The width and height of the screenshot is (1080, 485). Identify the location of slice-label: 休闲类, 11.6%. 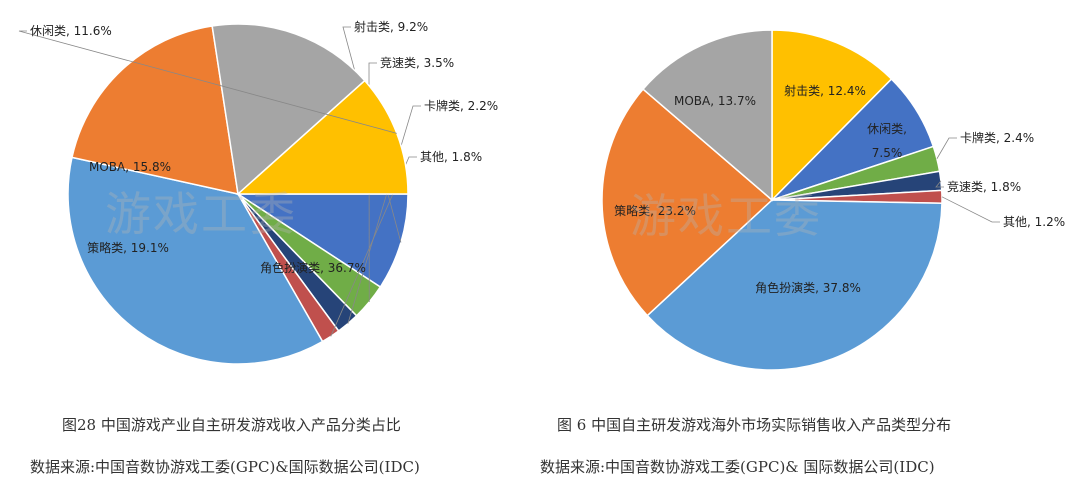
(71, 31).